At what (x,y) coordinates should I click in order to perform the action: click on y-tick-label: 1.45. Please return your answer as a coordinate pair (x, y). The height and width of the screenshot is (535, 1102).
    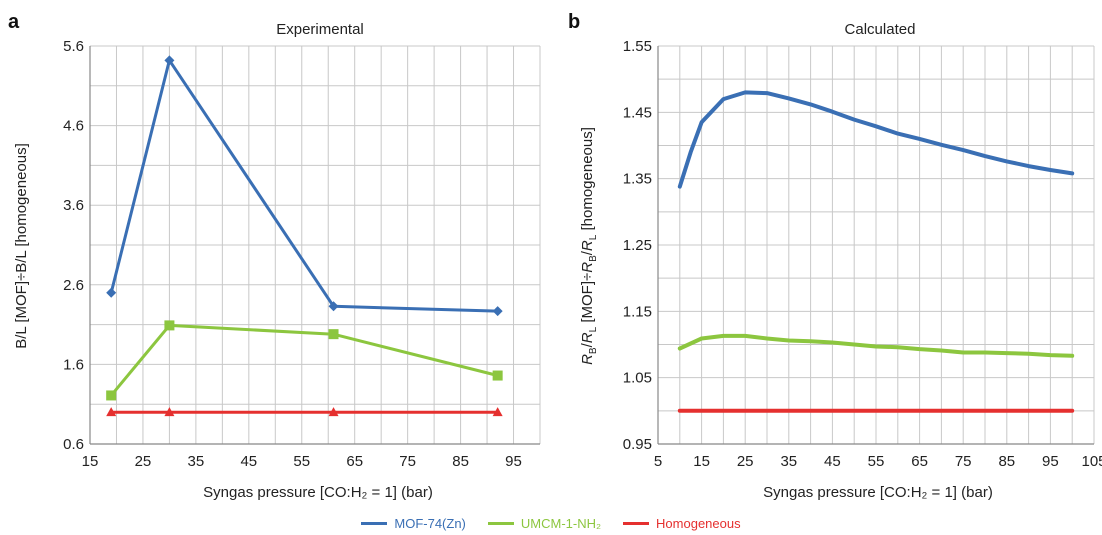
    Looking at the image, I should click on (637, 112).